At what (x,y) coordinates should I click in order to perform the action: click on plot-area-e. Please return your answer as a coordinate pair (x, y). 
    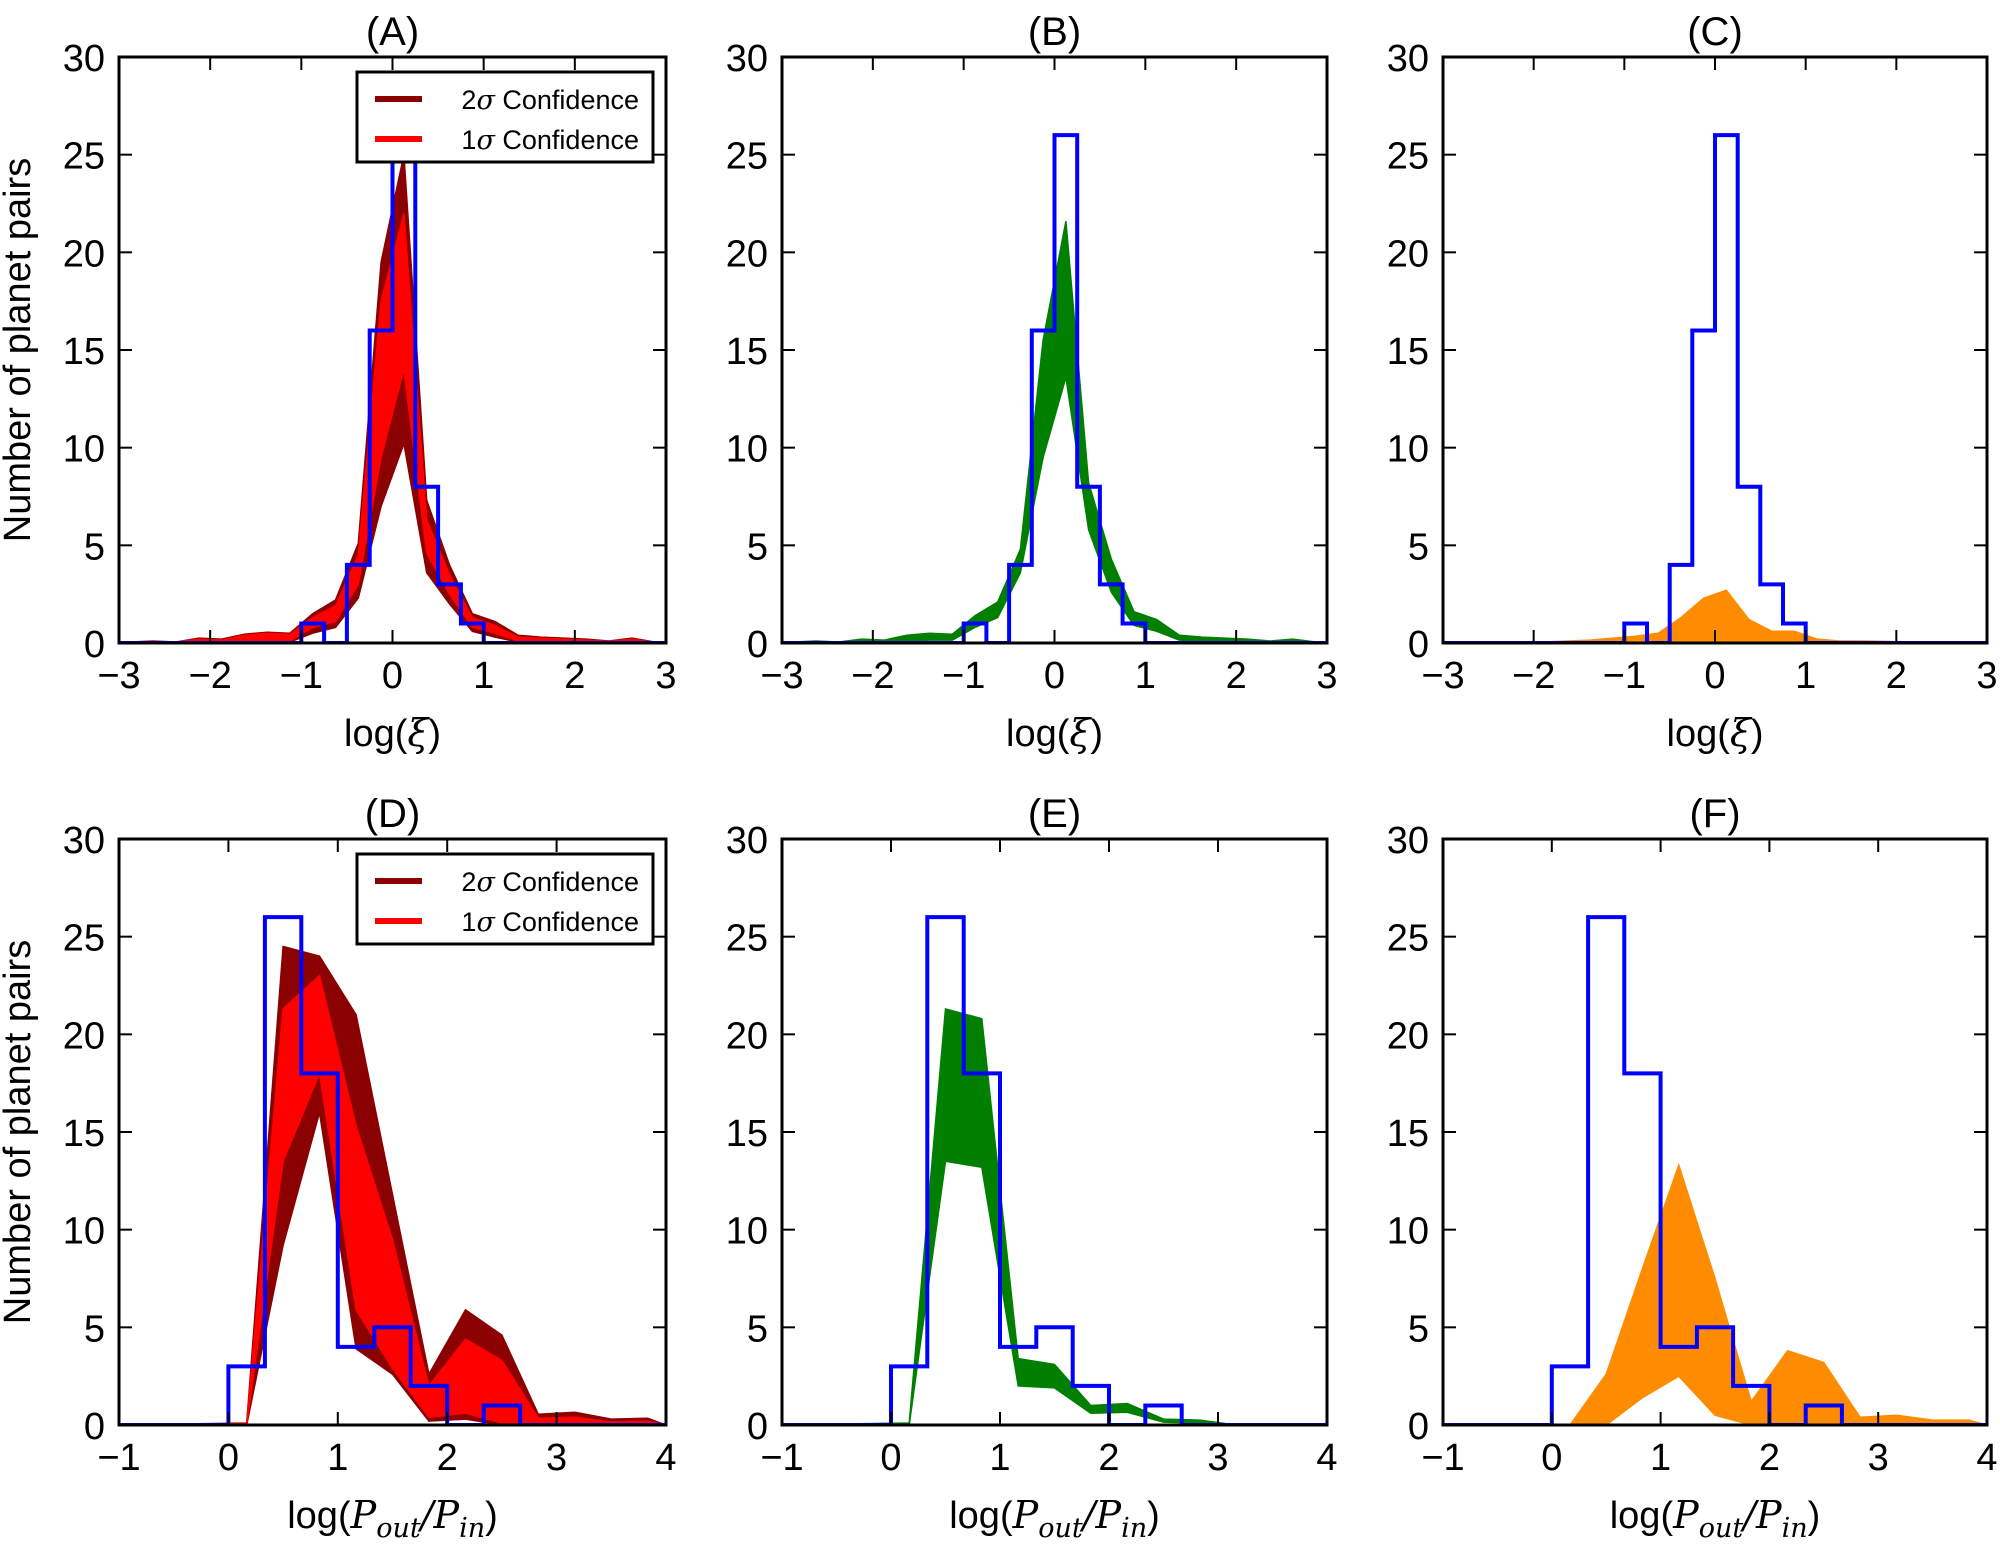
    Looking at the image, I should click on (1054, 1170).